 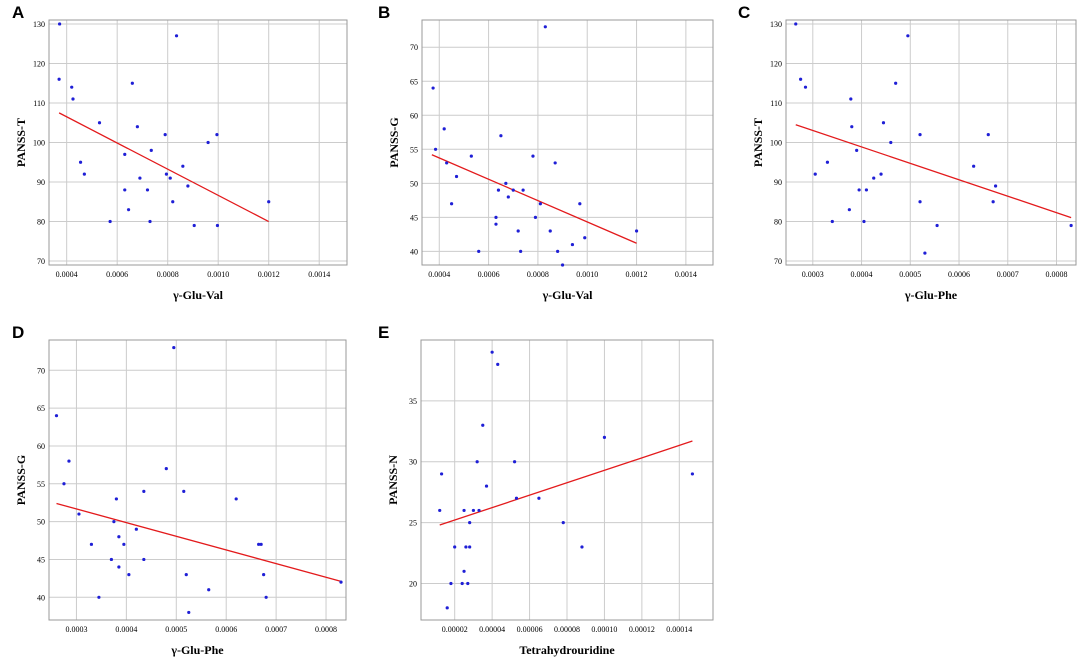 What do you see at coordinates (414, 217) in the screenshot?
I see `y-tick-label: 45` at bounding box center [414, 217].